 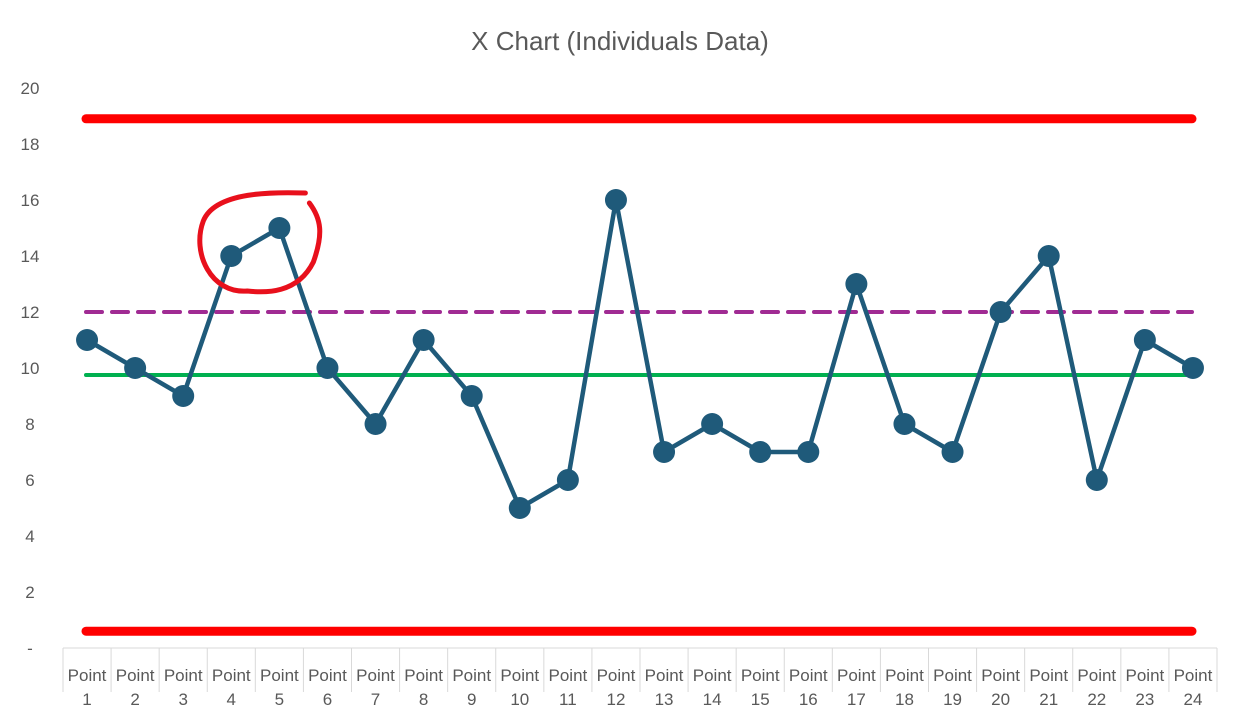 What do you see at coordinates (760, 687) in the screenshot?
I see `x-tick-label: Point 15` at bounding box center [760, 687].